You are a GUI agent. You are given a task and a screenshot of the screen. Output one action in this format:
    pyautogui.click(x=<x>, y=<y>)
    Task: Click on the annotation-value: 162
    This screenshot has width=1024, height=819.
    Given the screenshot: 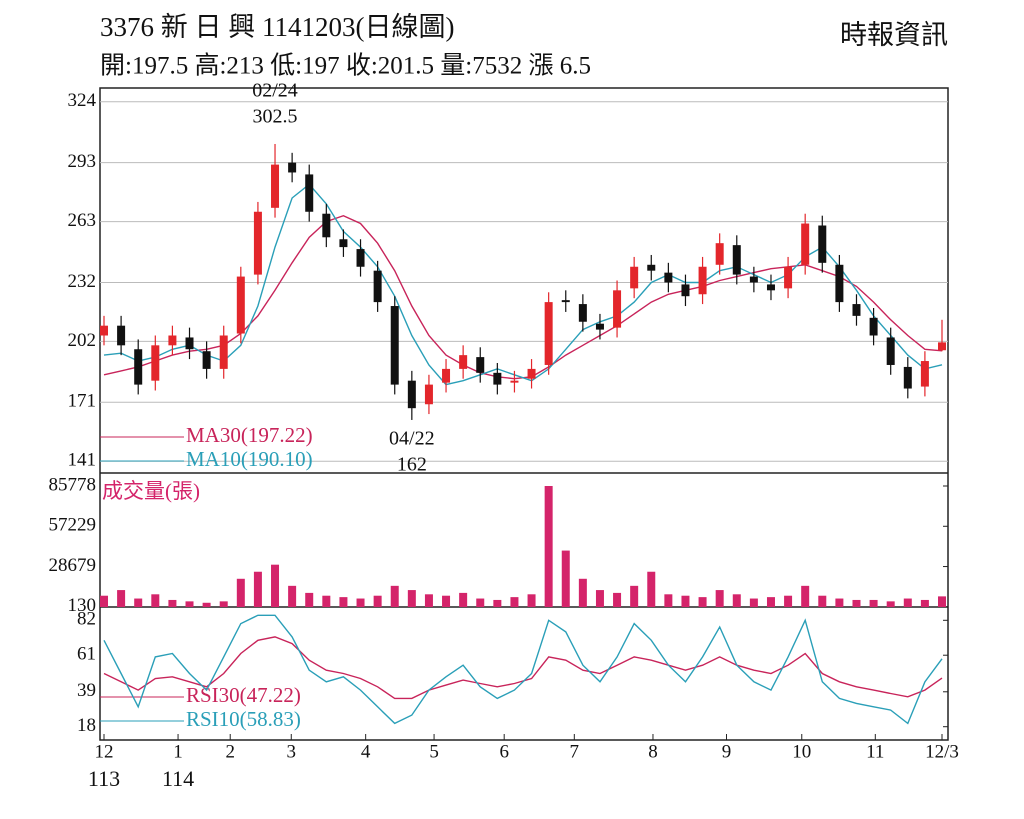 What is the action you would take?
    pyautogui.click(x=412, y=465)
    